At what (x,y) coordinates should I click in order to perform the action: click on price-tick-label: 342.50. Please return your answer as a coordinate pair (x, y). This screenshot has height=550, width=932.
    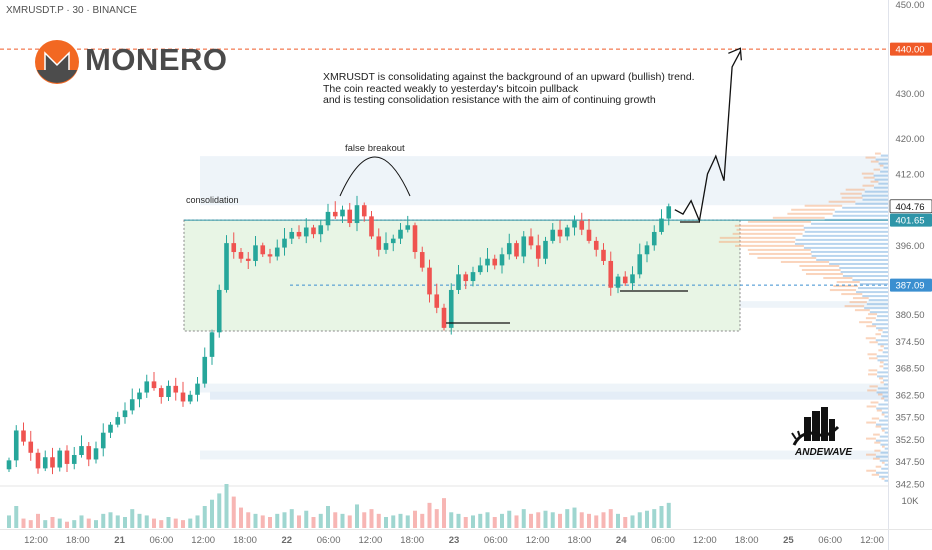
    Looking at the image, I should click on (909, 485).